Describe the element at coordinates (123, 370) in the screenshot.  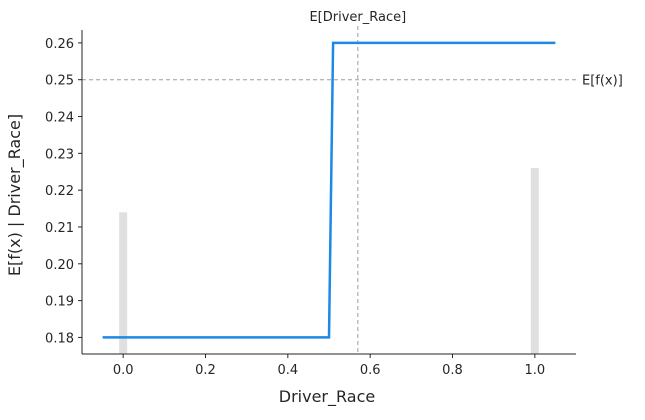
I see `x-tick-label: 0.0` at that location.